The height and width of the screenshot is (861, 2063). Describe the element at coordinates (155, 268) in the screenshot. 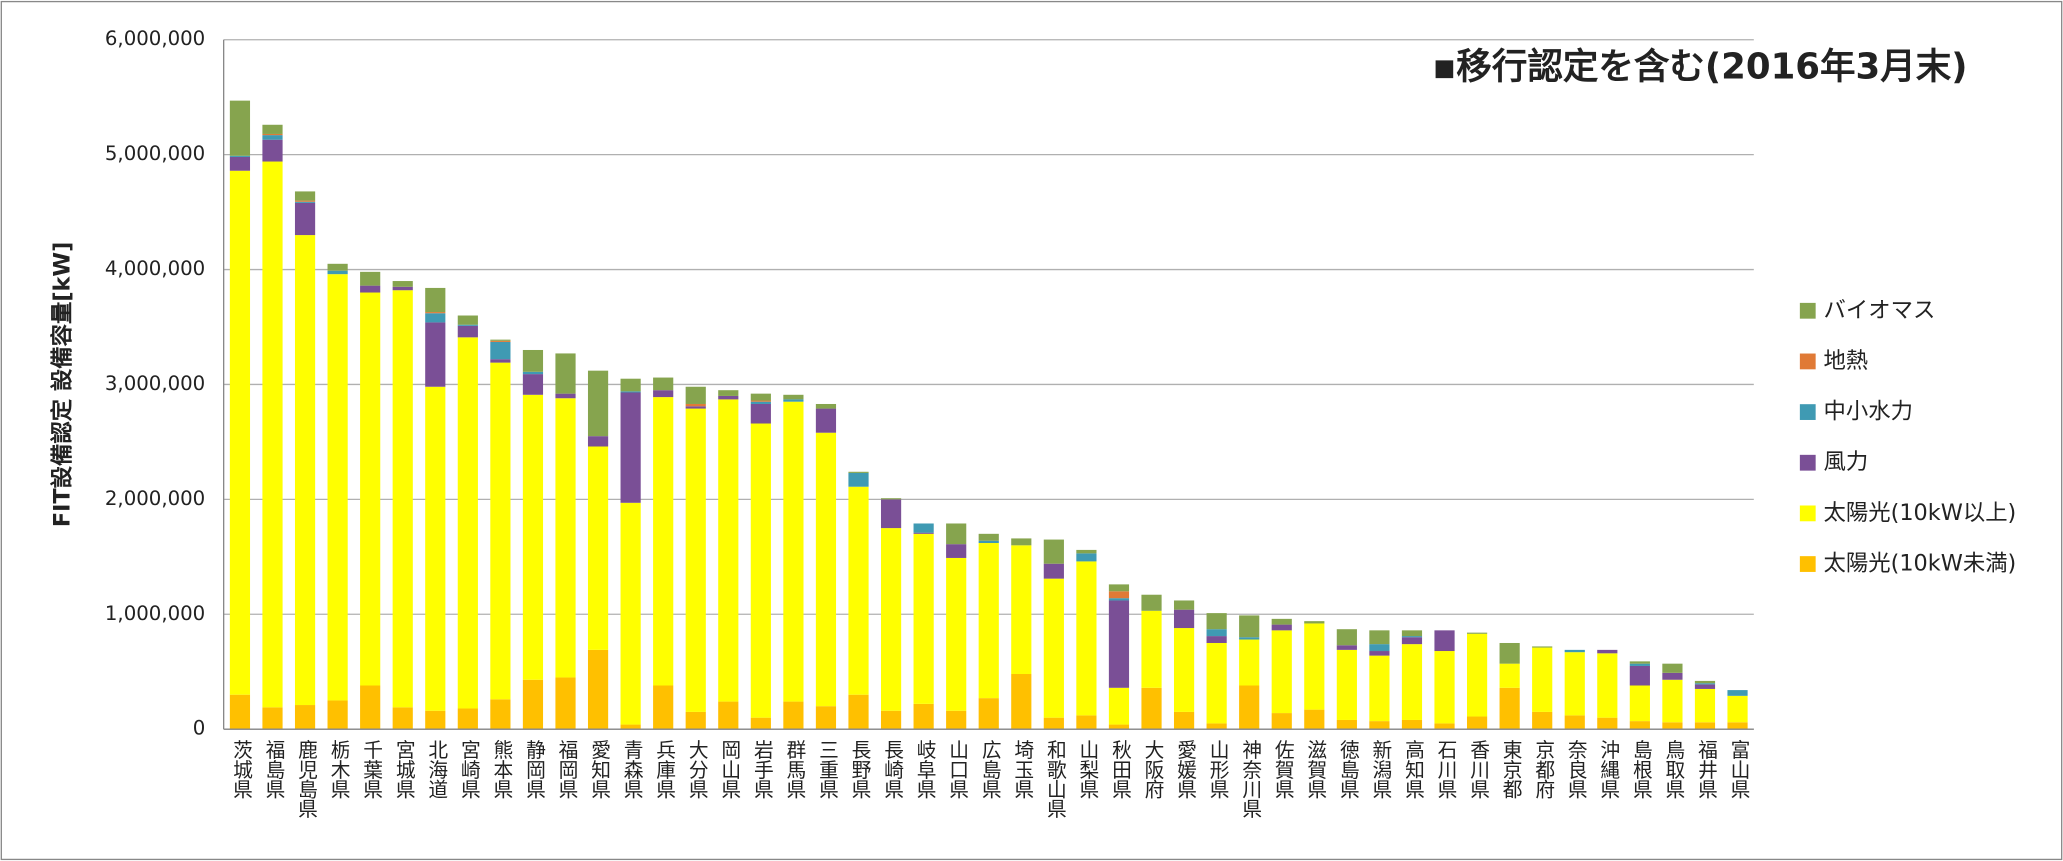

I see `y-tick-label: 4,000,000` at that location.